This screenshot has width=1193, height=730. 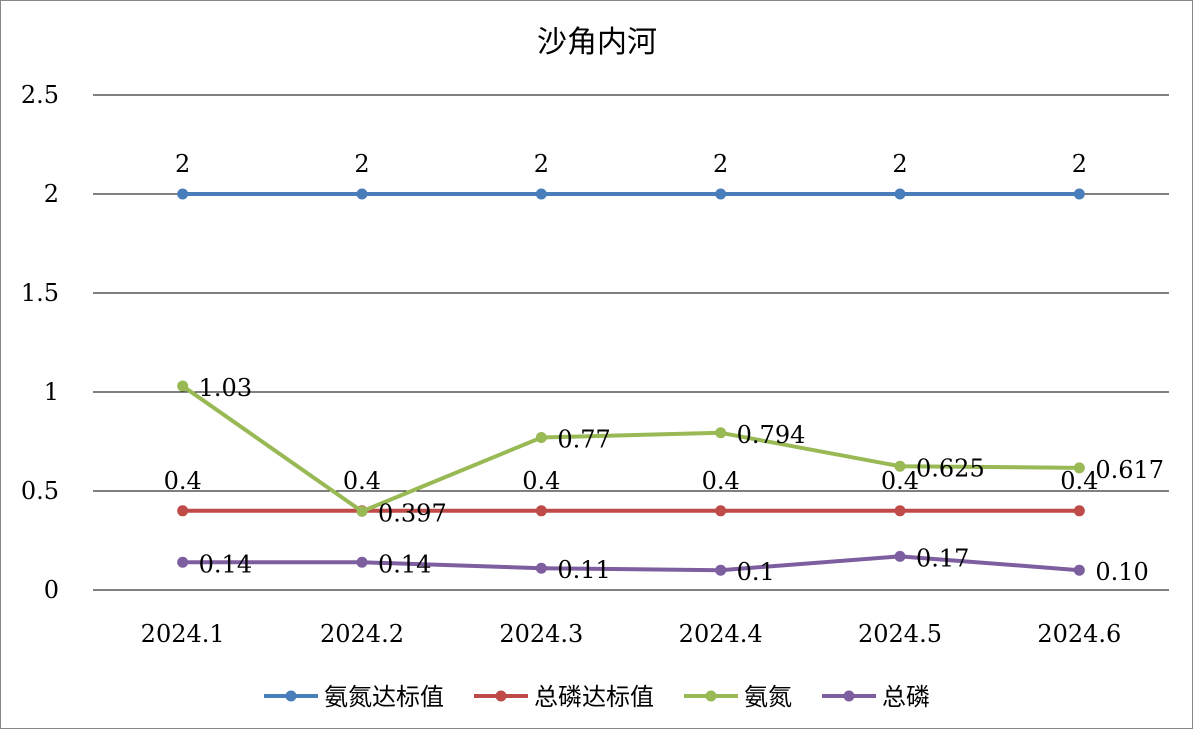 I want to click on x-axis-ticks: 2024.1 2024.2 2024.3 2024.4 2024.5 2024.6, so click(x=631, y=634).